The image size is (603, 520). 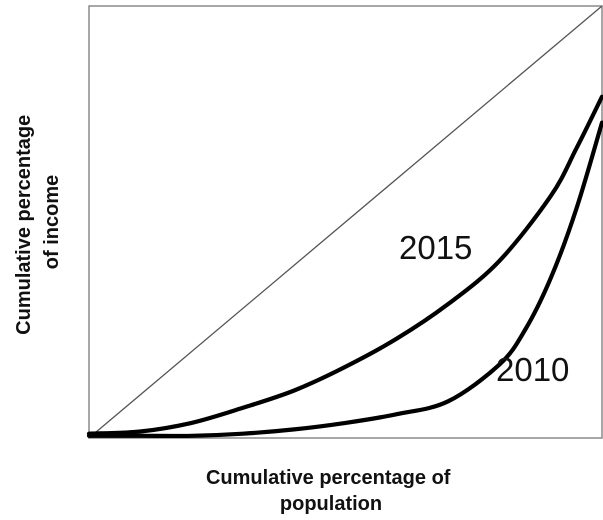 What do you see at coordinates (532, 369) in the screenshot?
I see `series-label-2010: 2010` at bounding box center [532, 369].